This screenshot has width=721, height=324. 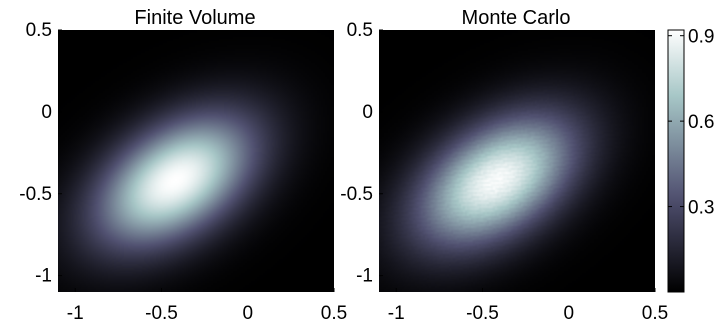 I want to click on colorbar: 0.3 0.6 0.9, so click(x=690, y=160).